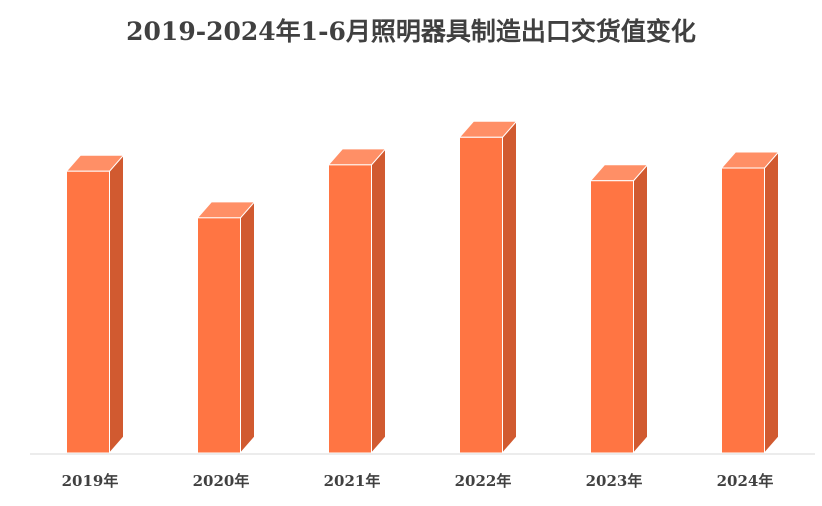 Image resolution: width=822 pixels, height=506 pixels. What do you see at coordinates (90, 481) in the screenshot?
I see `x-tick-label: 2019年` at bounding box center [90, 481].